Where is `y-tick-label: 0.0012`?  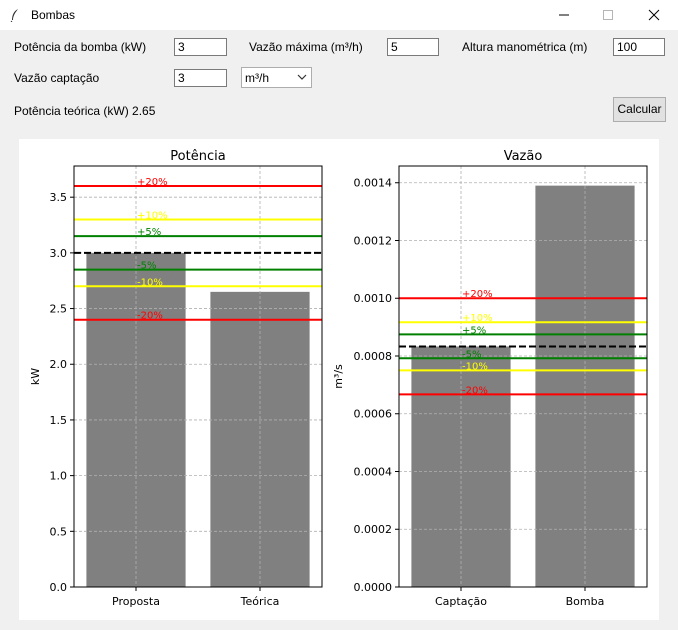
y-tick-label: 0.0012 is located at coordinates (373, 240).